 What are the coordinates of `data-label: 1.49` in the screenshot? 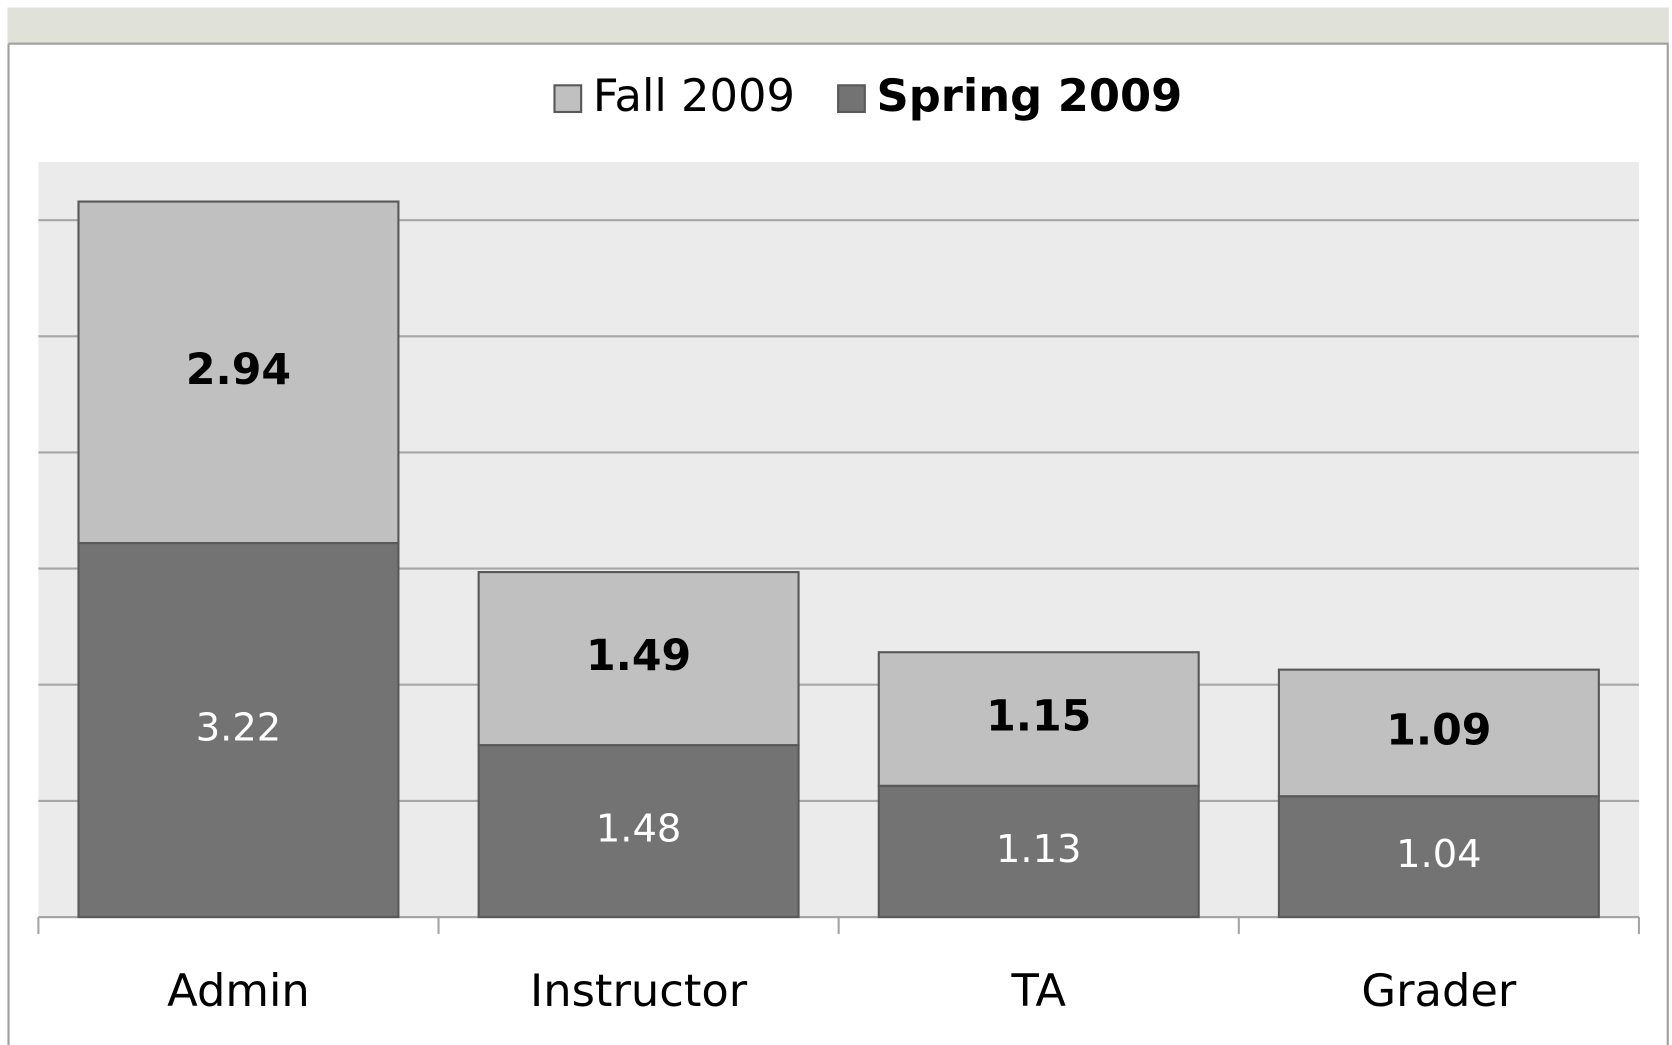 It's located at (638, 656).